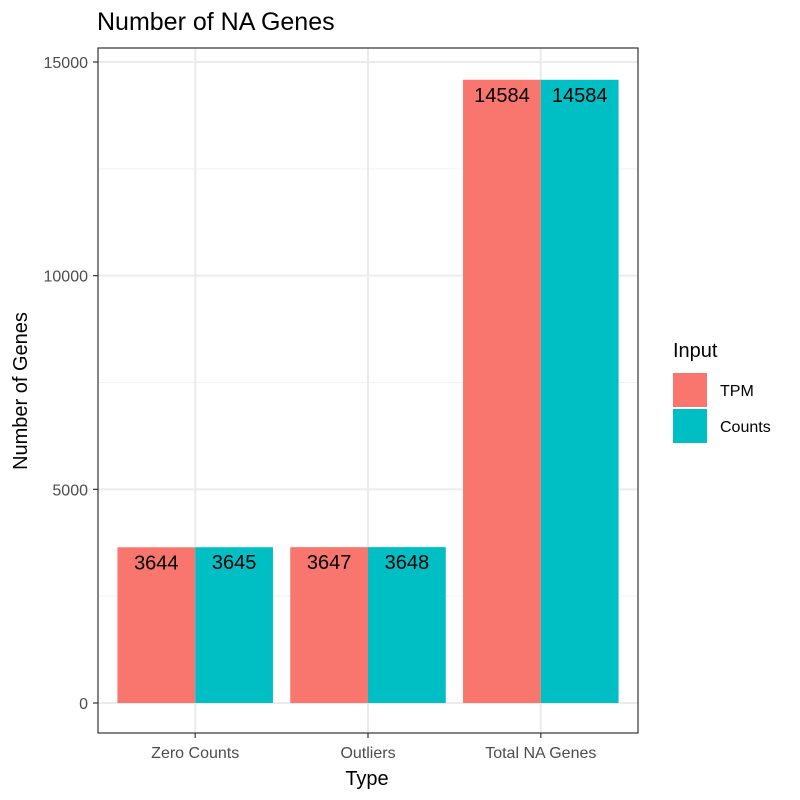  What do you see at coordinates (83, 704) in the screenshot?
I see `y-tick-label: 0` at bounding box center [83, 704].